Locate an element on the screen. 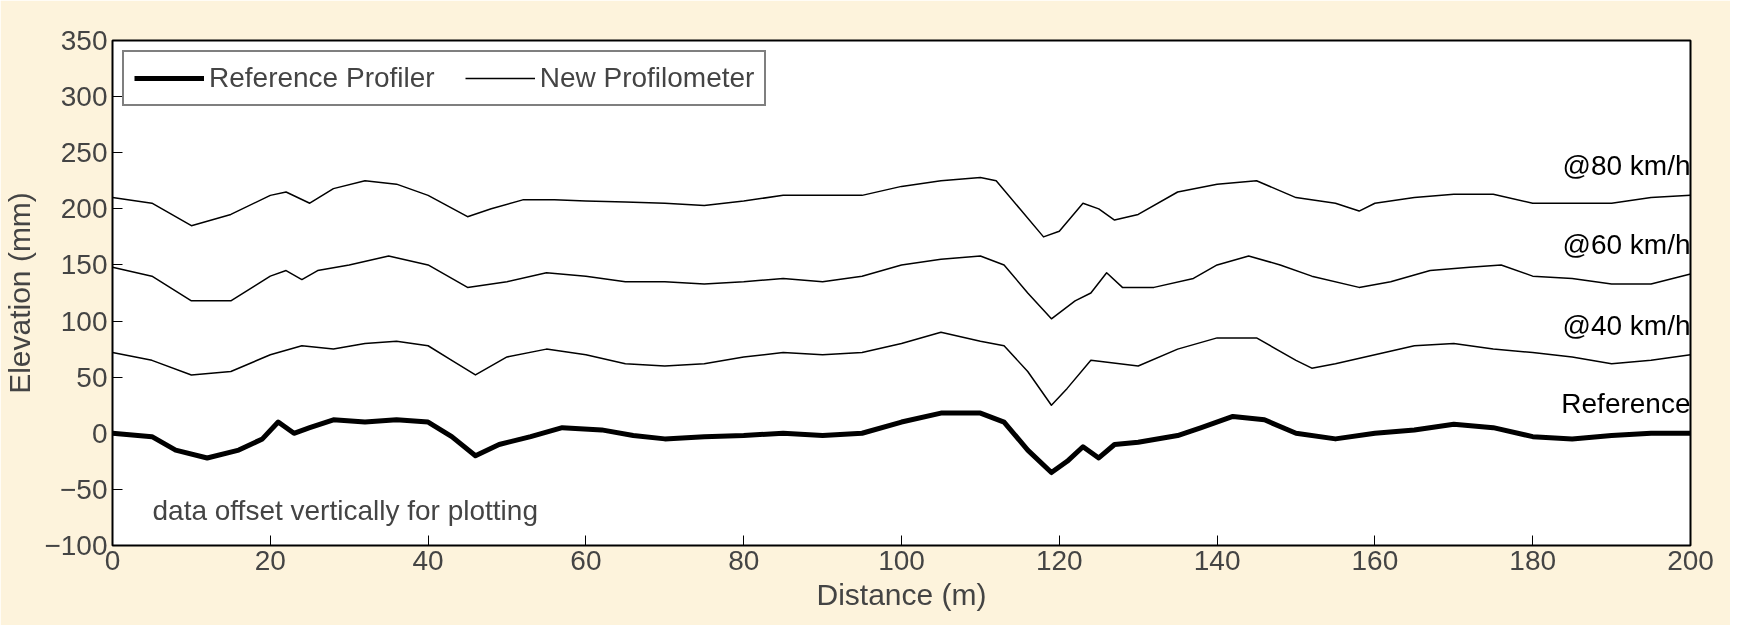 The width and height of the screenshot is (1743, 633). y-tick-label: 100 is located at coordinates (84, 321).